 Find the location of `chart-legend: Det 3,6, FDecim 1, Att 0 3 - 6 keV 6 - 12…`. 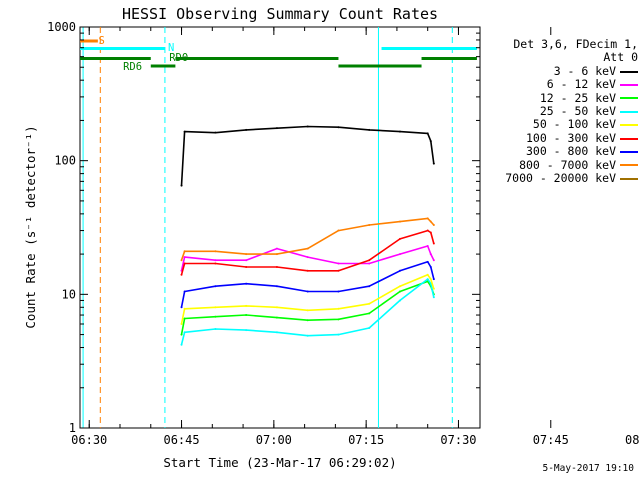

chart-legend: Det 3,6, FDecim 1, Att 0 3 - 6 keV 6 - 12… is located at coordinates (558, 111).